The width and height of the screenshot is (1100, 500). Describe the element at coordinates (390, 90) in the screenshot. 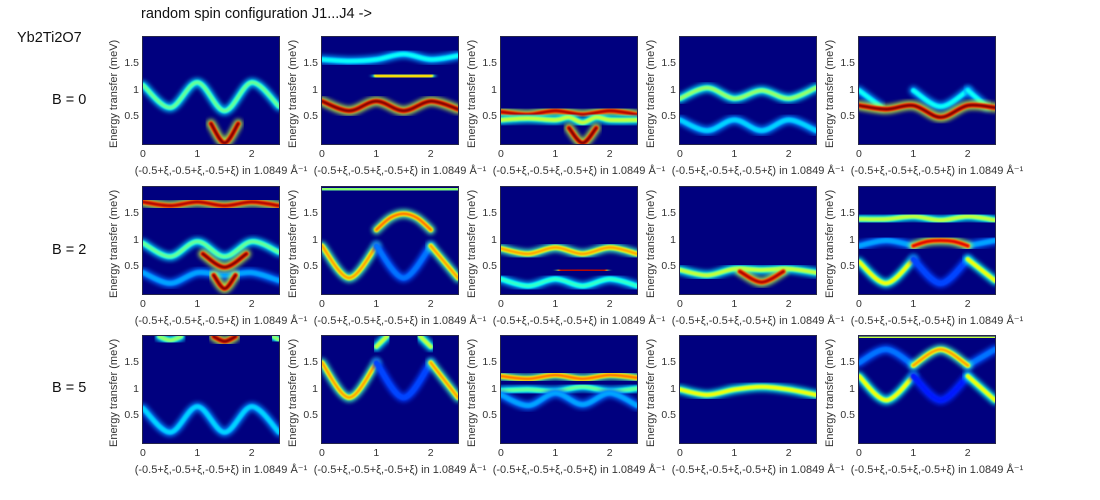

I see `subplot-r1-c2` at that location.